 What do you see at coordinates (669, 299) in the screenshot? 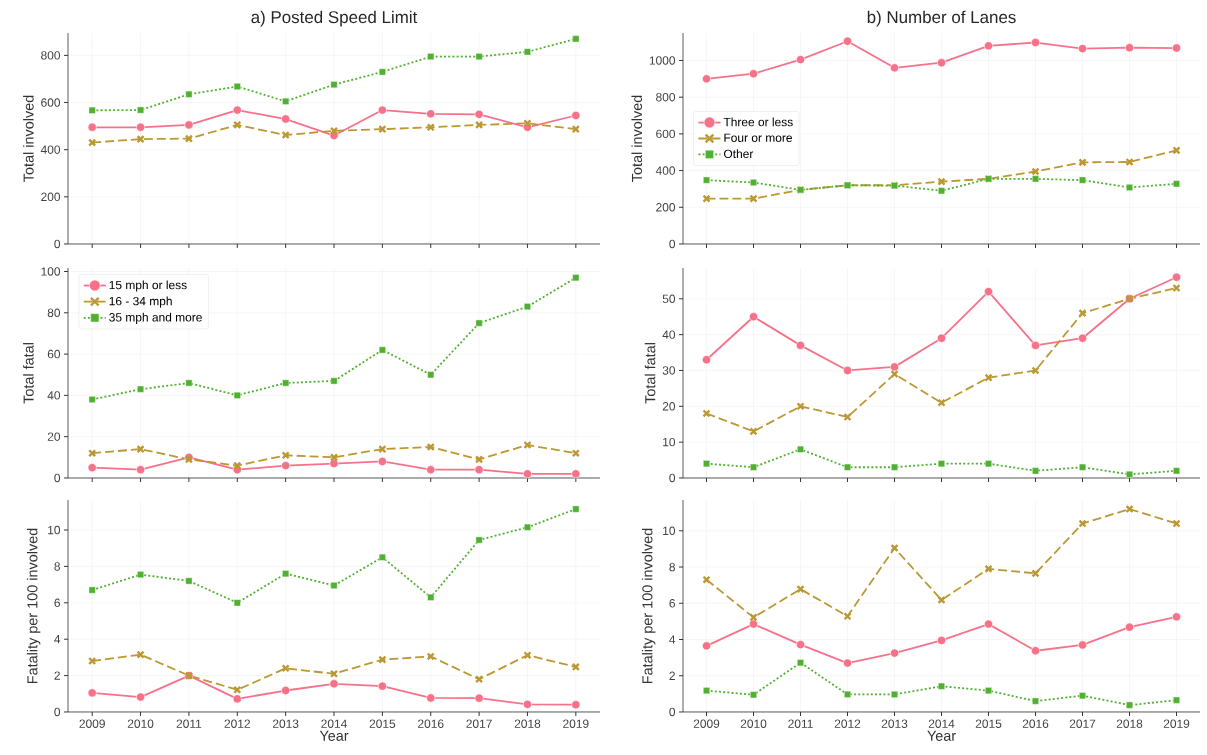
I see `y-tick-label: 50` at bounding box center [669, 299].